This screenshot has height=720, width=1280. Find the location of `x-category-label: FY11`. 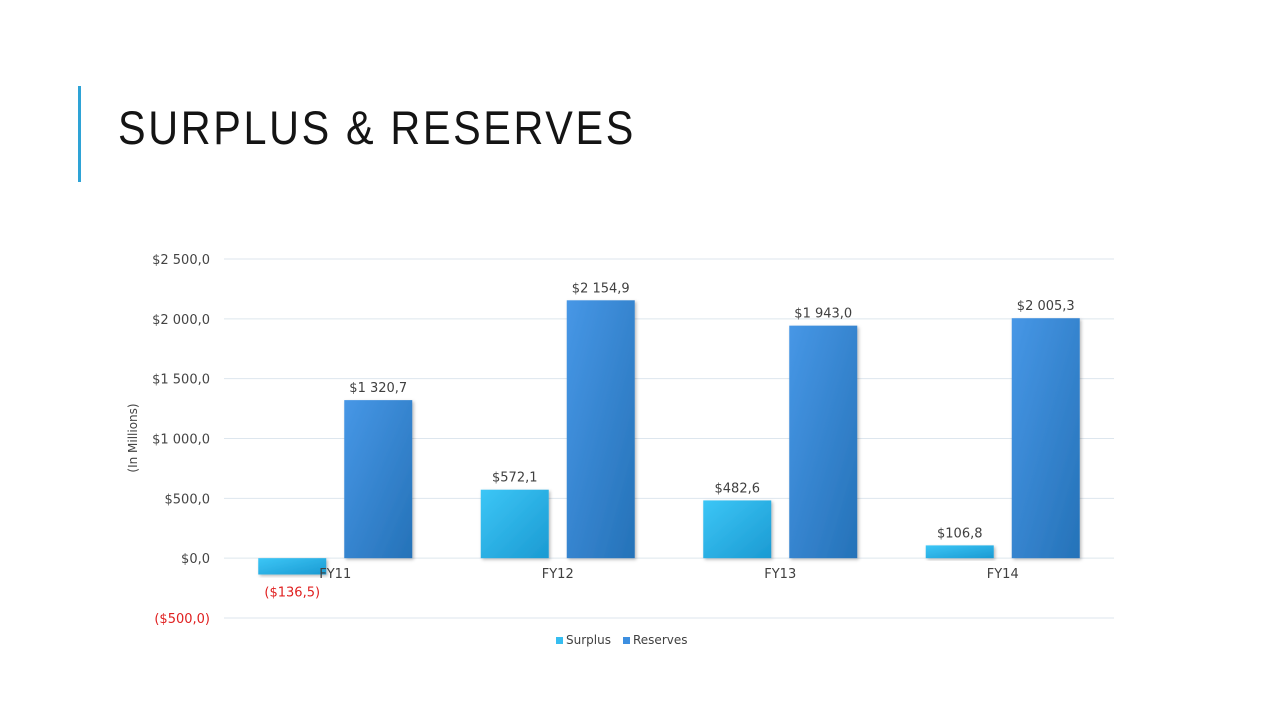

x-category-label: FY11 is located at coordinates (335, 574).